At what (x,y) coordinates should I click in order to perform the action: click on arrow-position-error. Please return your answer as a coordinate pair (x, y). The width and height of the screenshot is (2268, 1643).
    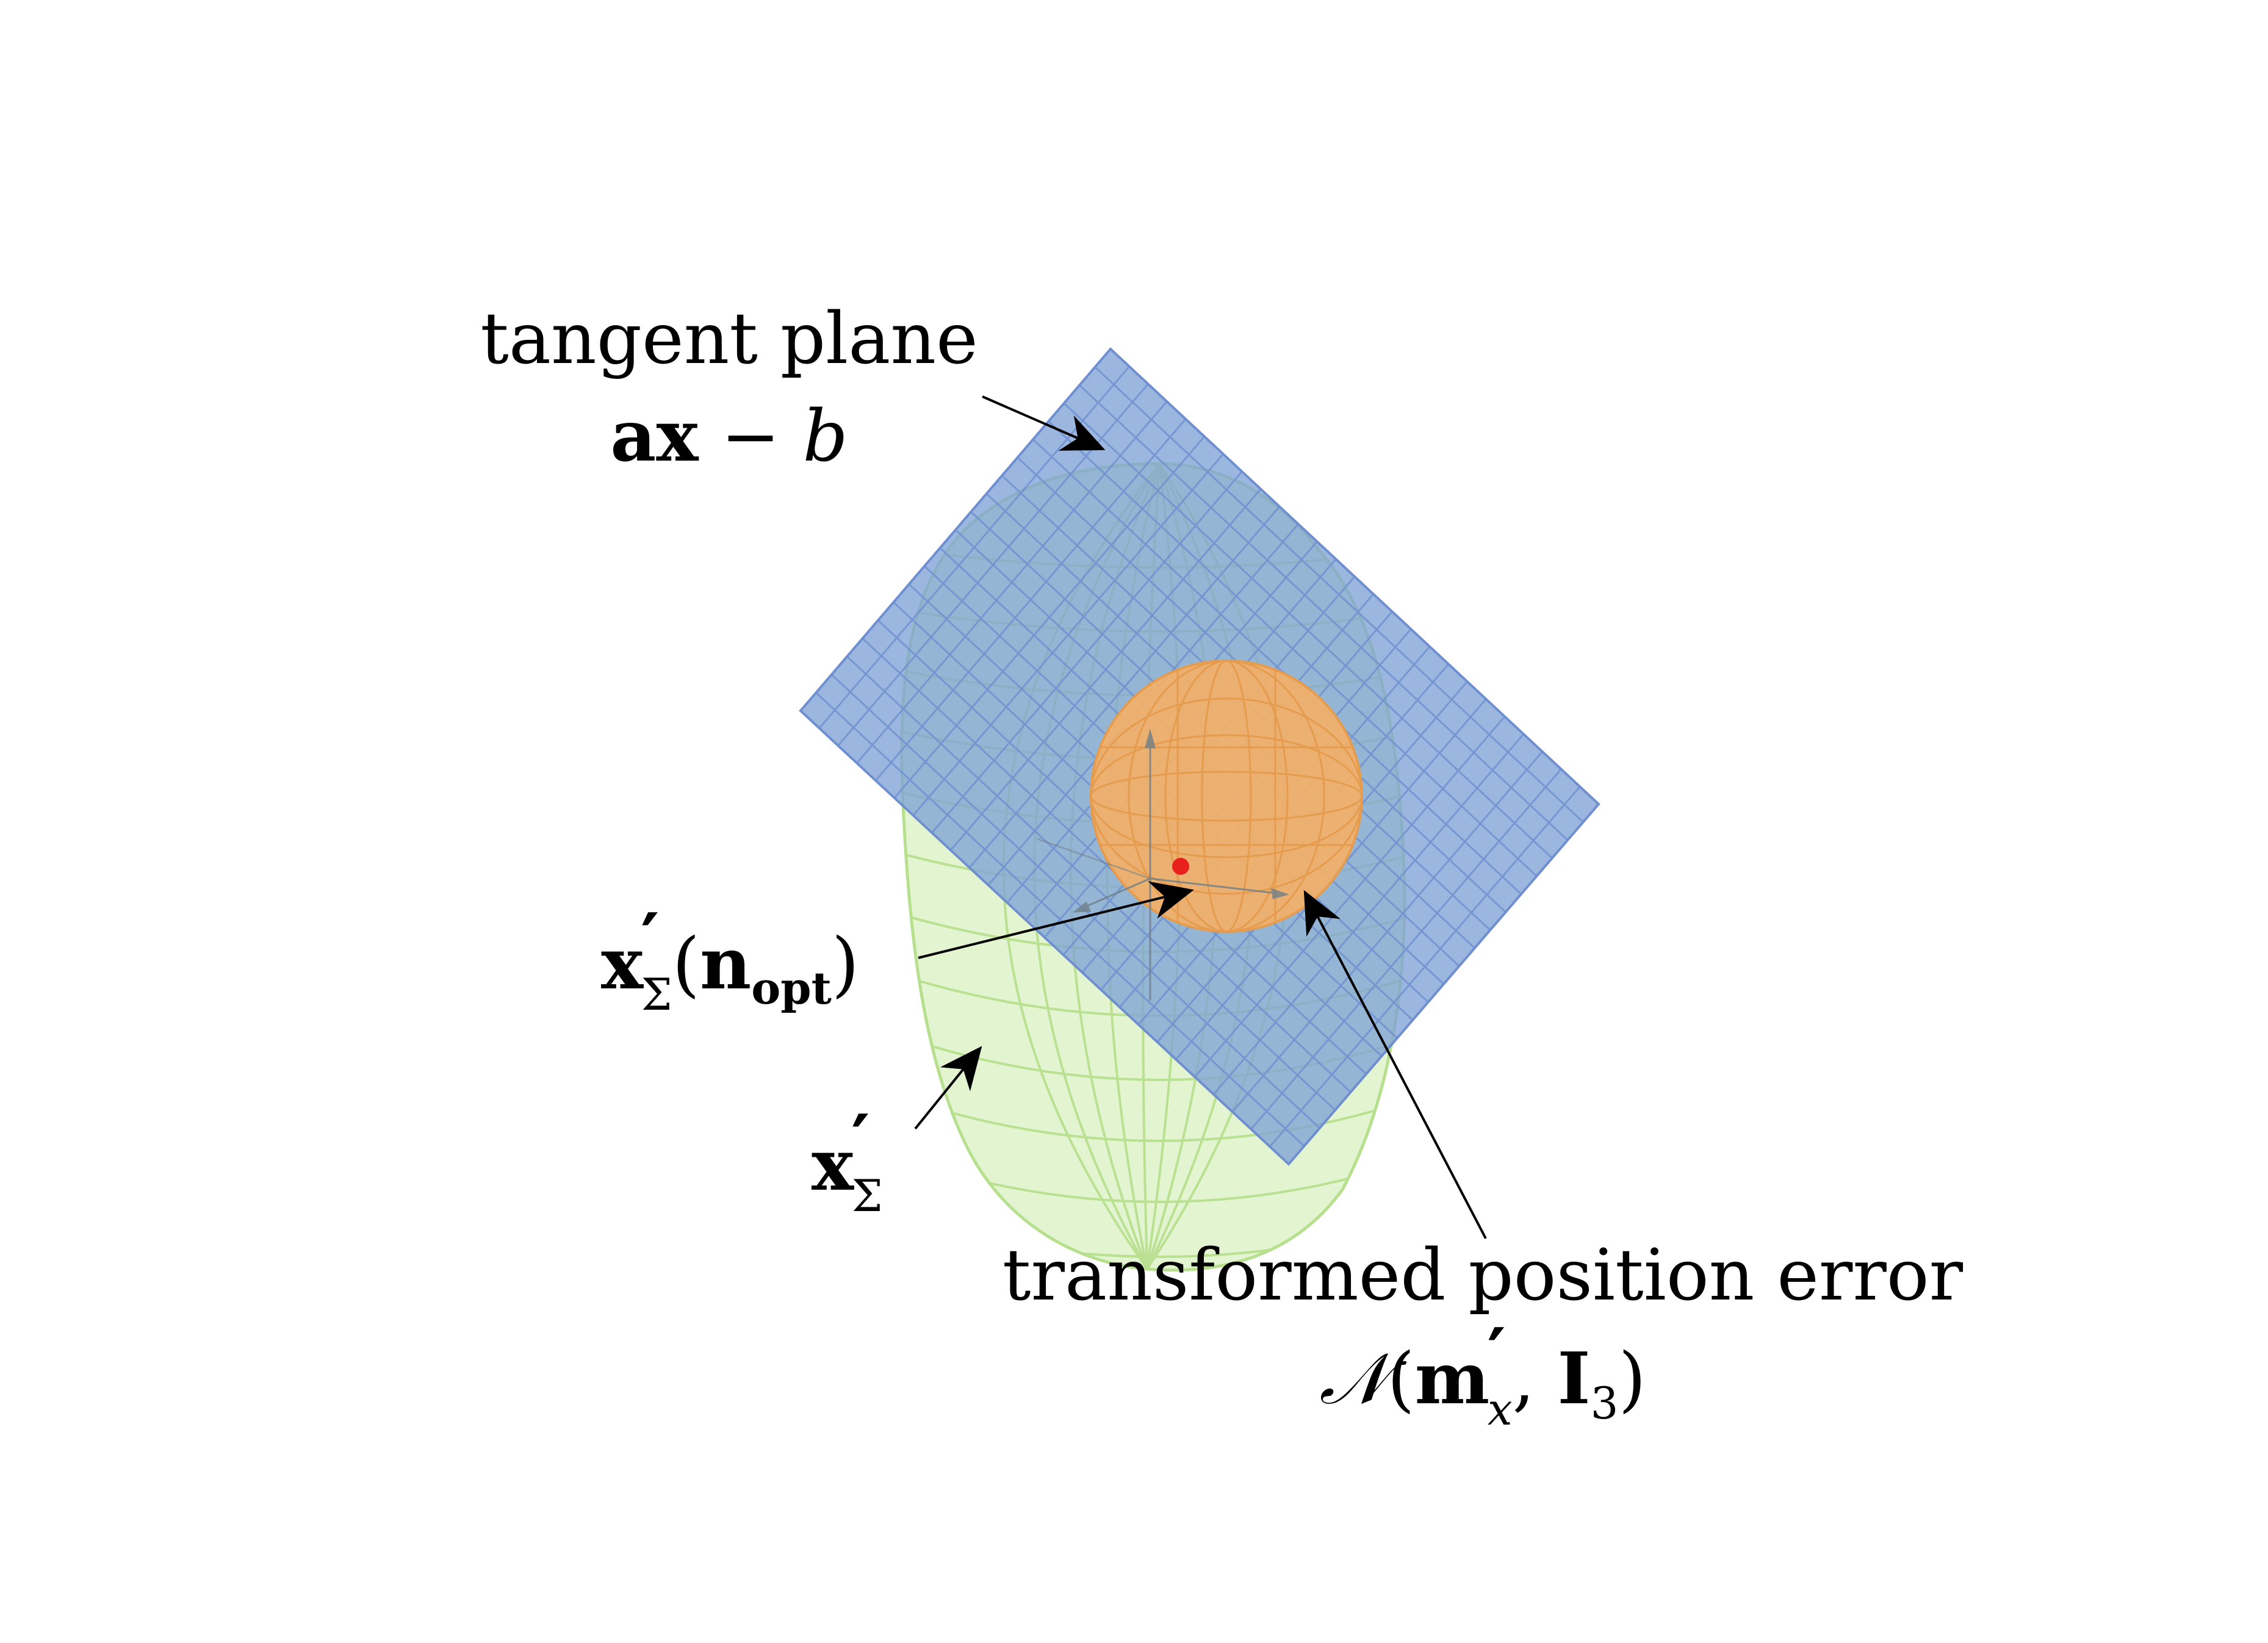
    Looking at the image, I should click on (1395, 1064).